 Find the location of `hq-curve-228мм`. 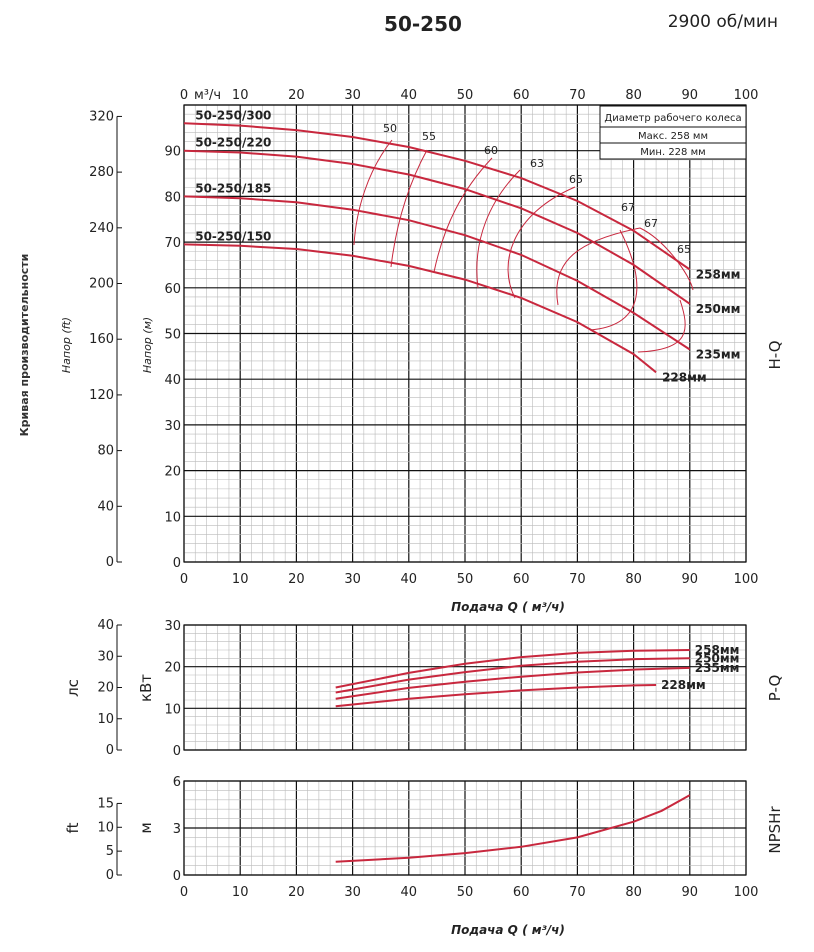

hq-curve-228мм is located at coordinates (420, 308).